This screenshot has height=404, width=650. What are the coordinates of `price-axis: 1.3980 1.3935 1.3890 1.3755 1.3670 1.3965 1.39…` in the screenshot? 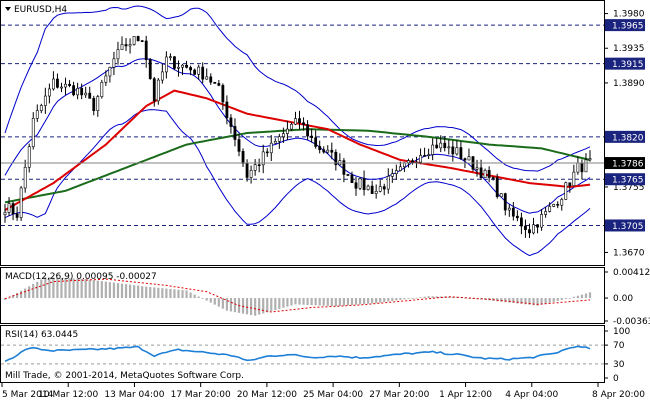 It's located at (624, 134).